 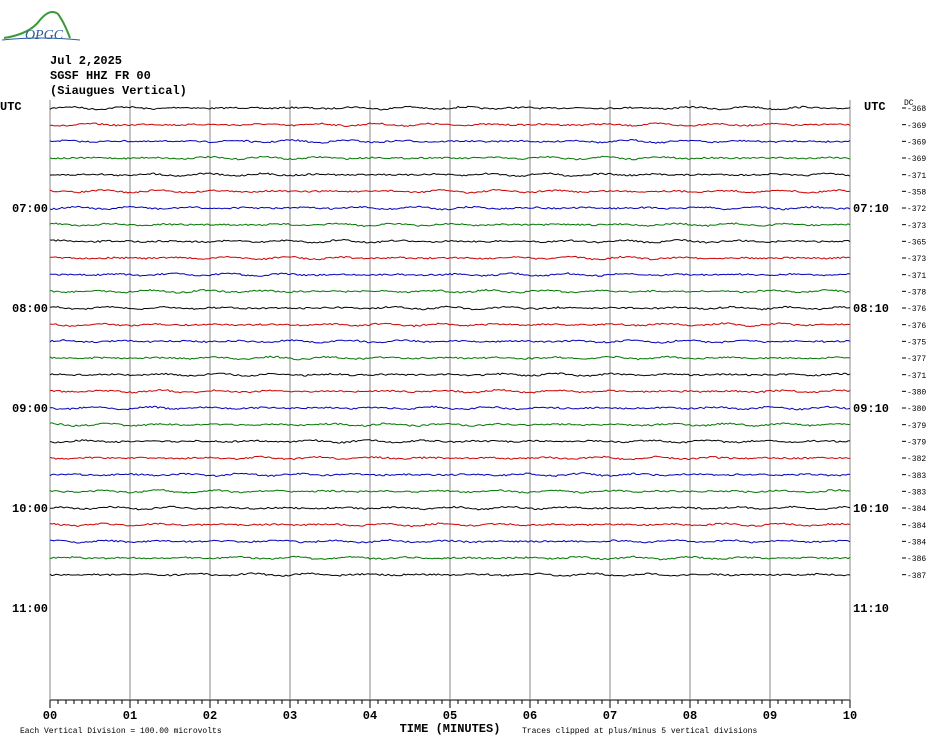 What do you see at coordinates (30, 609) in the screenshot?
I see `hour-label-left: 11:00` at bounding box center [30, 609].